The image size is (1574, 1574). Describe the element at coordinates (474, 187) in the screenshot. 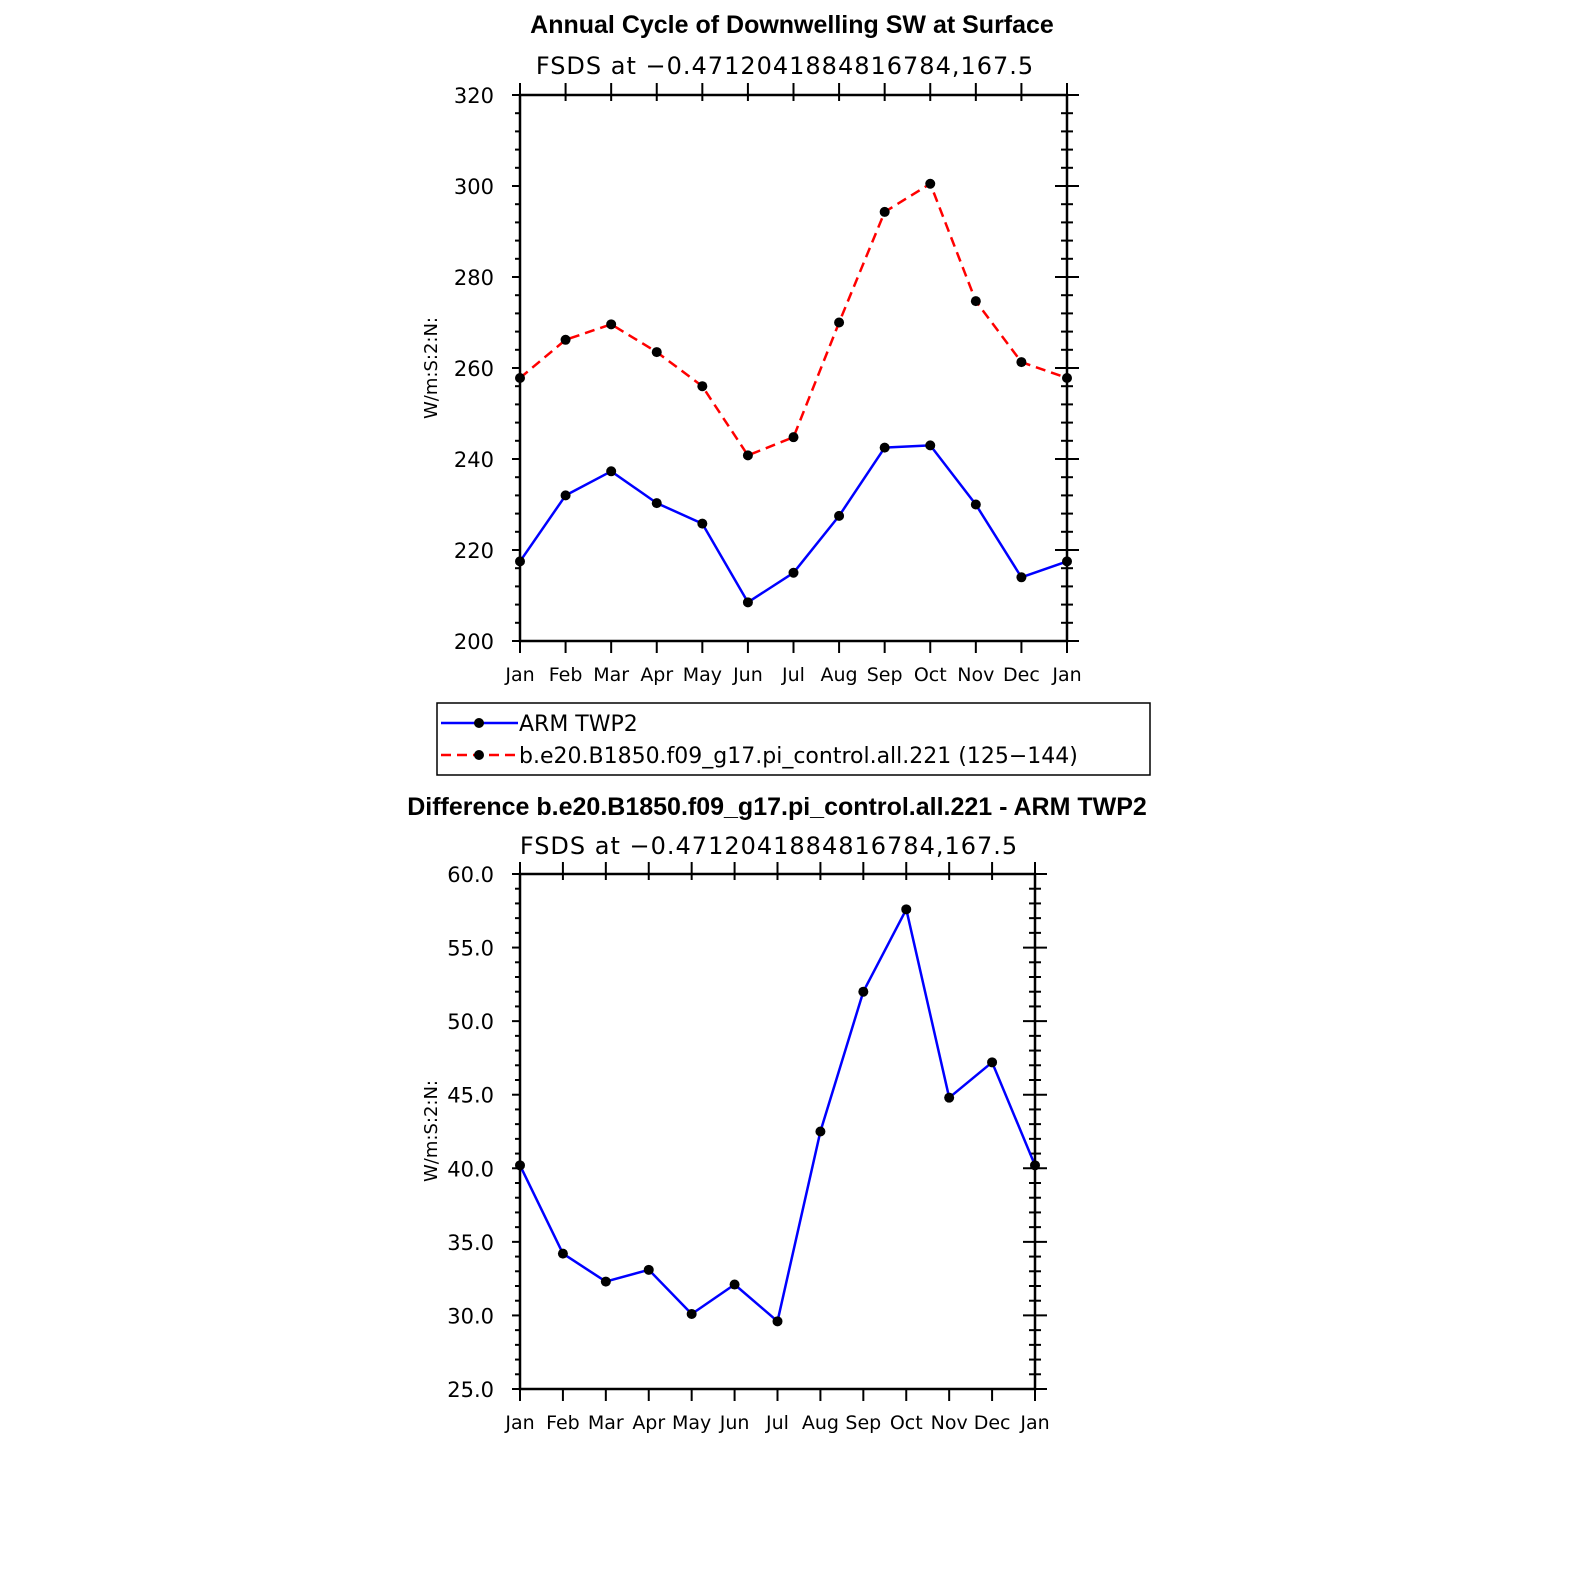

I see `y-tick-label: 300` at that location.